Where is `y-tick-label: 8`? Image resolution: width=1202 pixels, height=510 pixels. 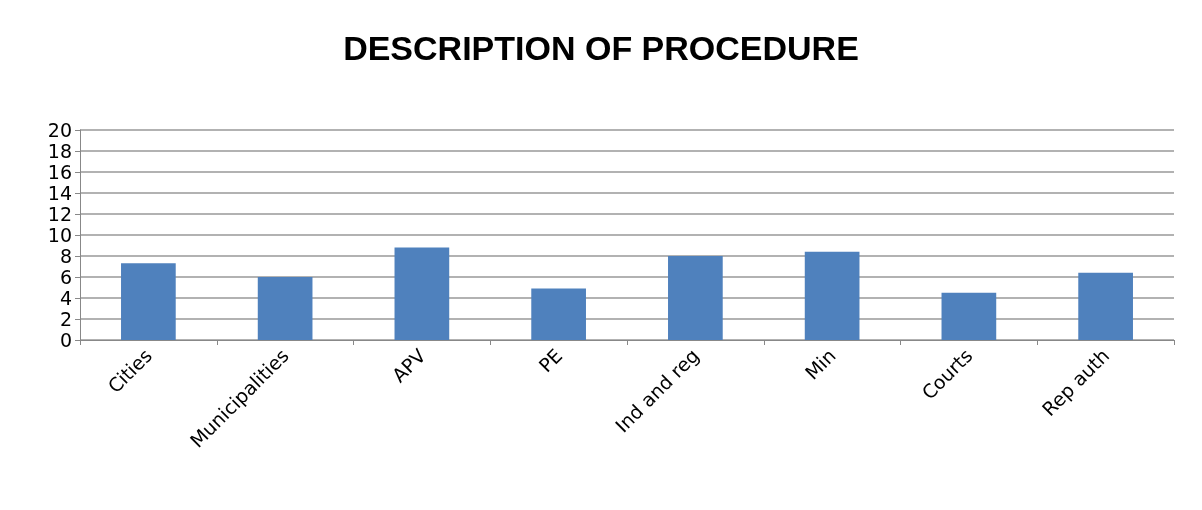 y-tick-label: 8 is located at coordinates (65, 256).